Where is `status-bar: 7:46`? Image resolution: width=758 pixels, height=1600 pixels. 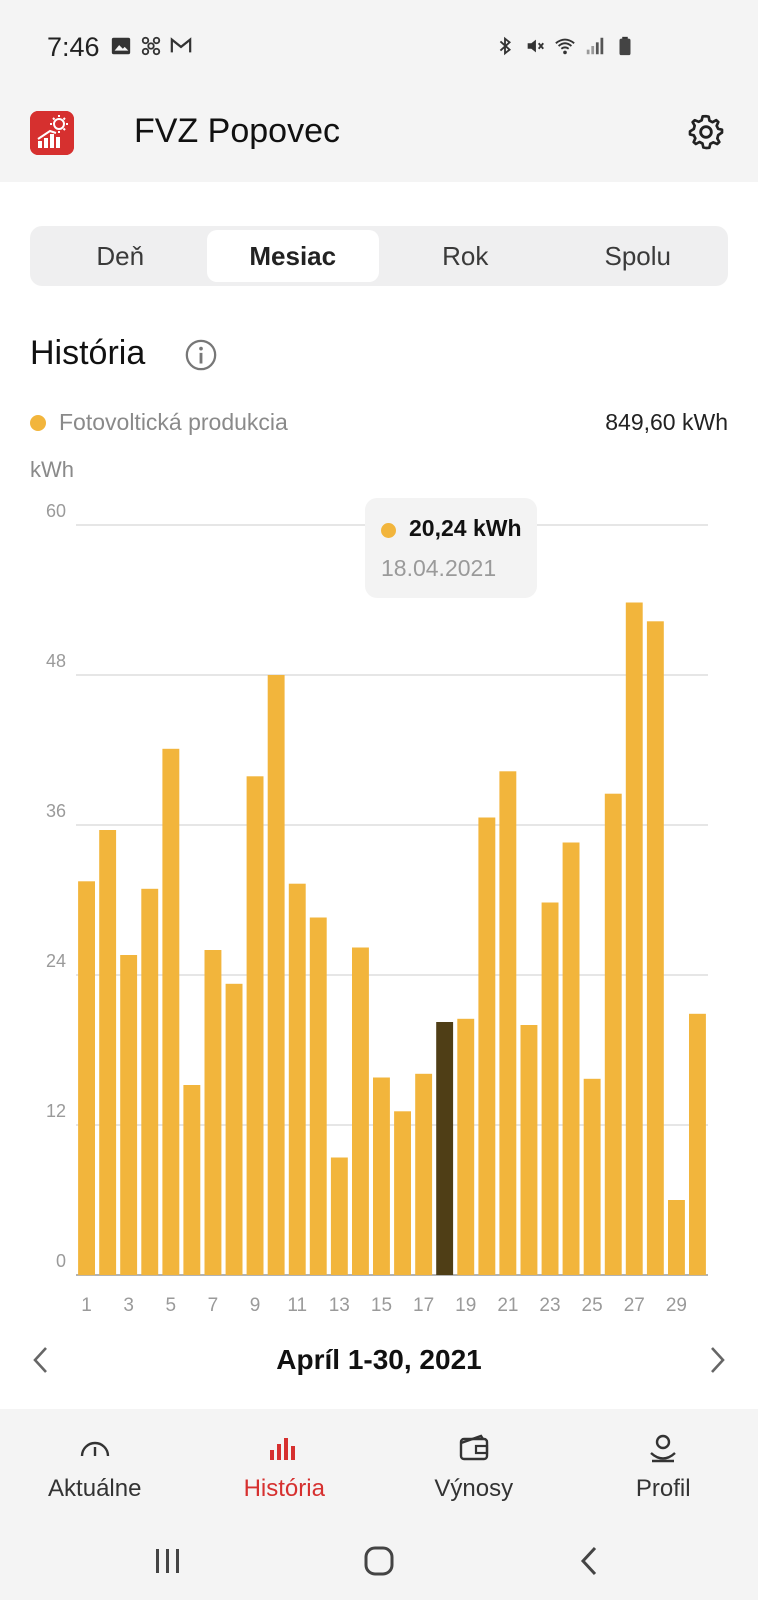 status-bar: 7:46 is located at coordinates (379, 46).